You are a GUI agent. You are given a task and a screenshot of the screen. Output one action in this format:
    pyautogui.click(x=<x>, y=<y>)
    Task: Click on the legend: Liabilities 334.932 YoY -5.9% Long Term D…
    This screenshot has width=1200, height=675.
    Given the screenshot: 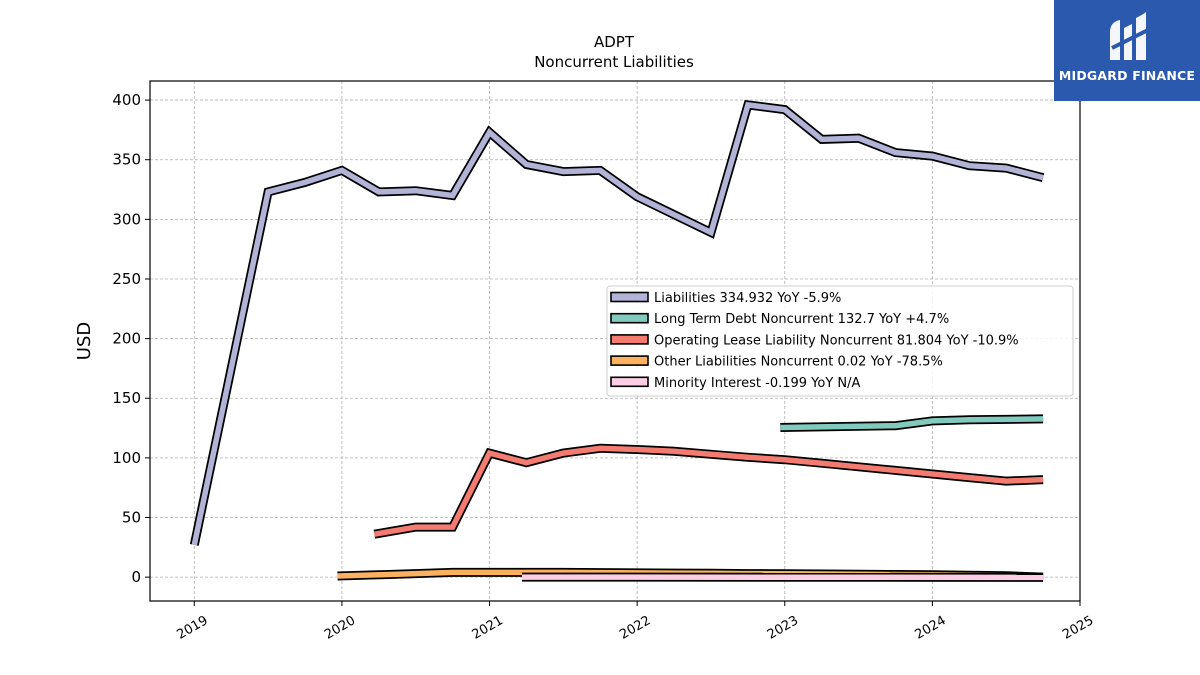 What is the action you would take?
    pyautogui.click(x=840, y=341)
    